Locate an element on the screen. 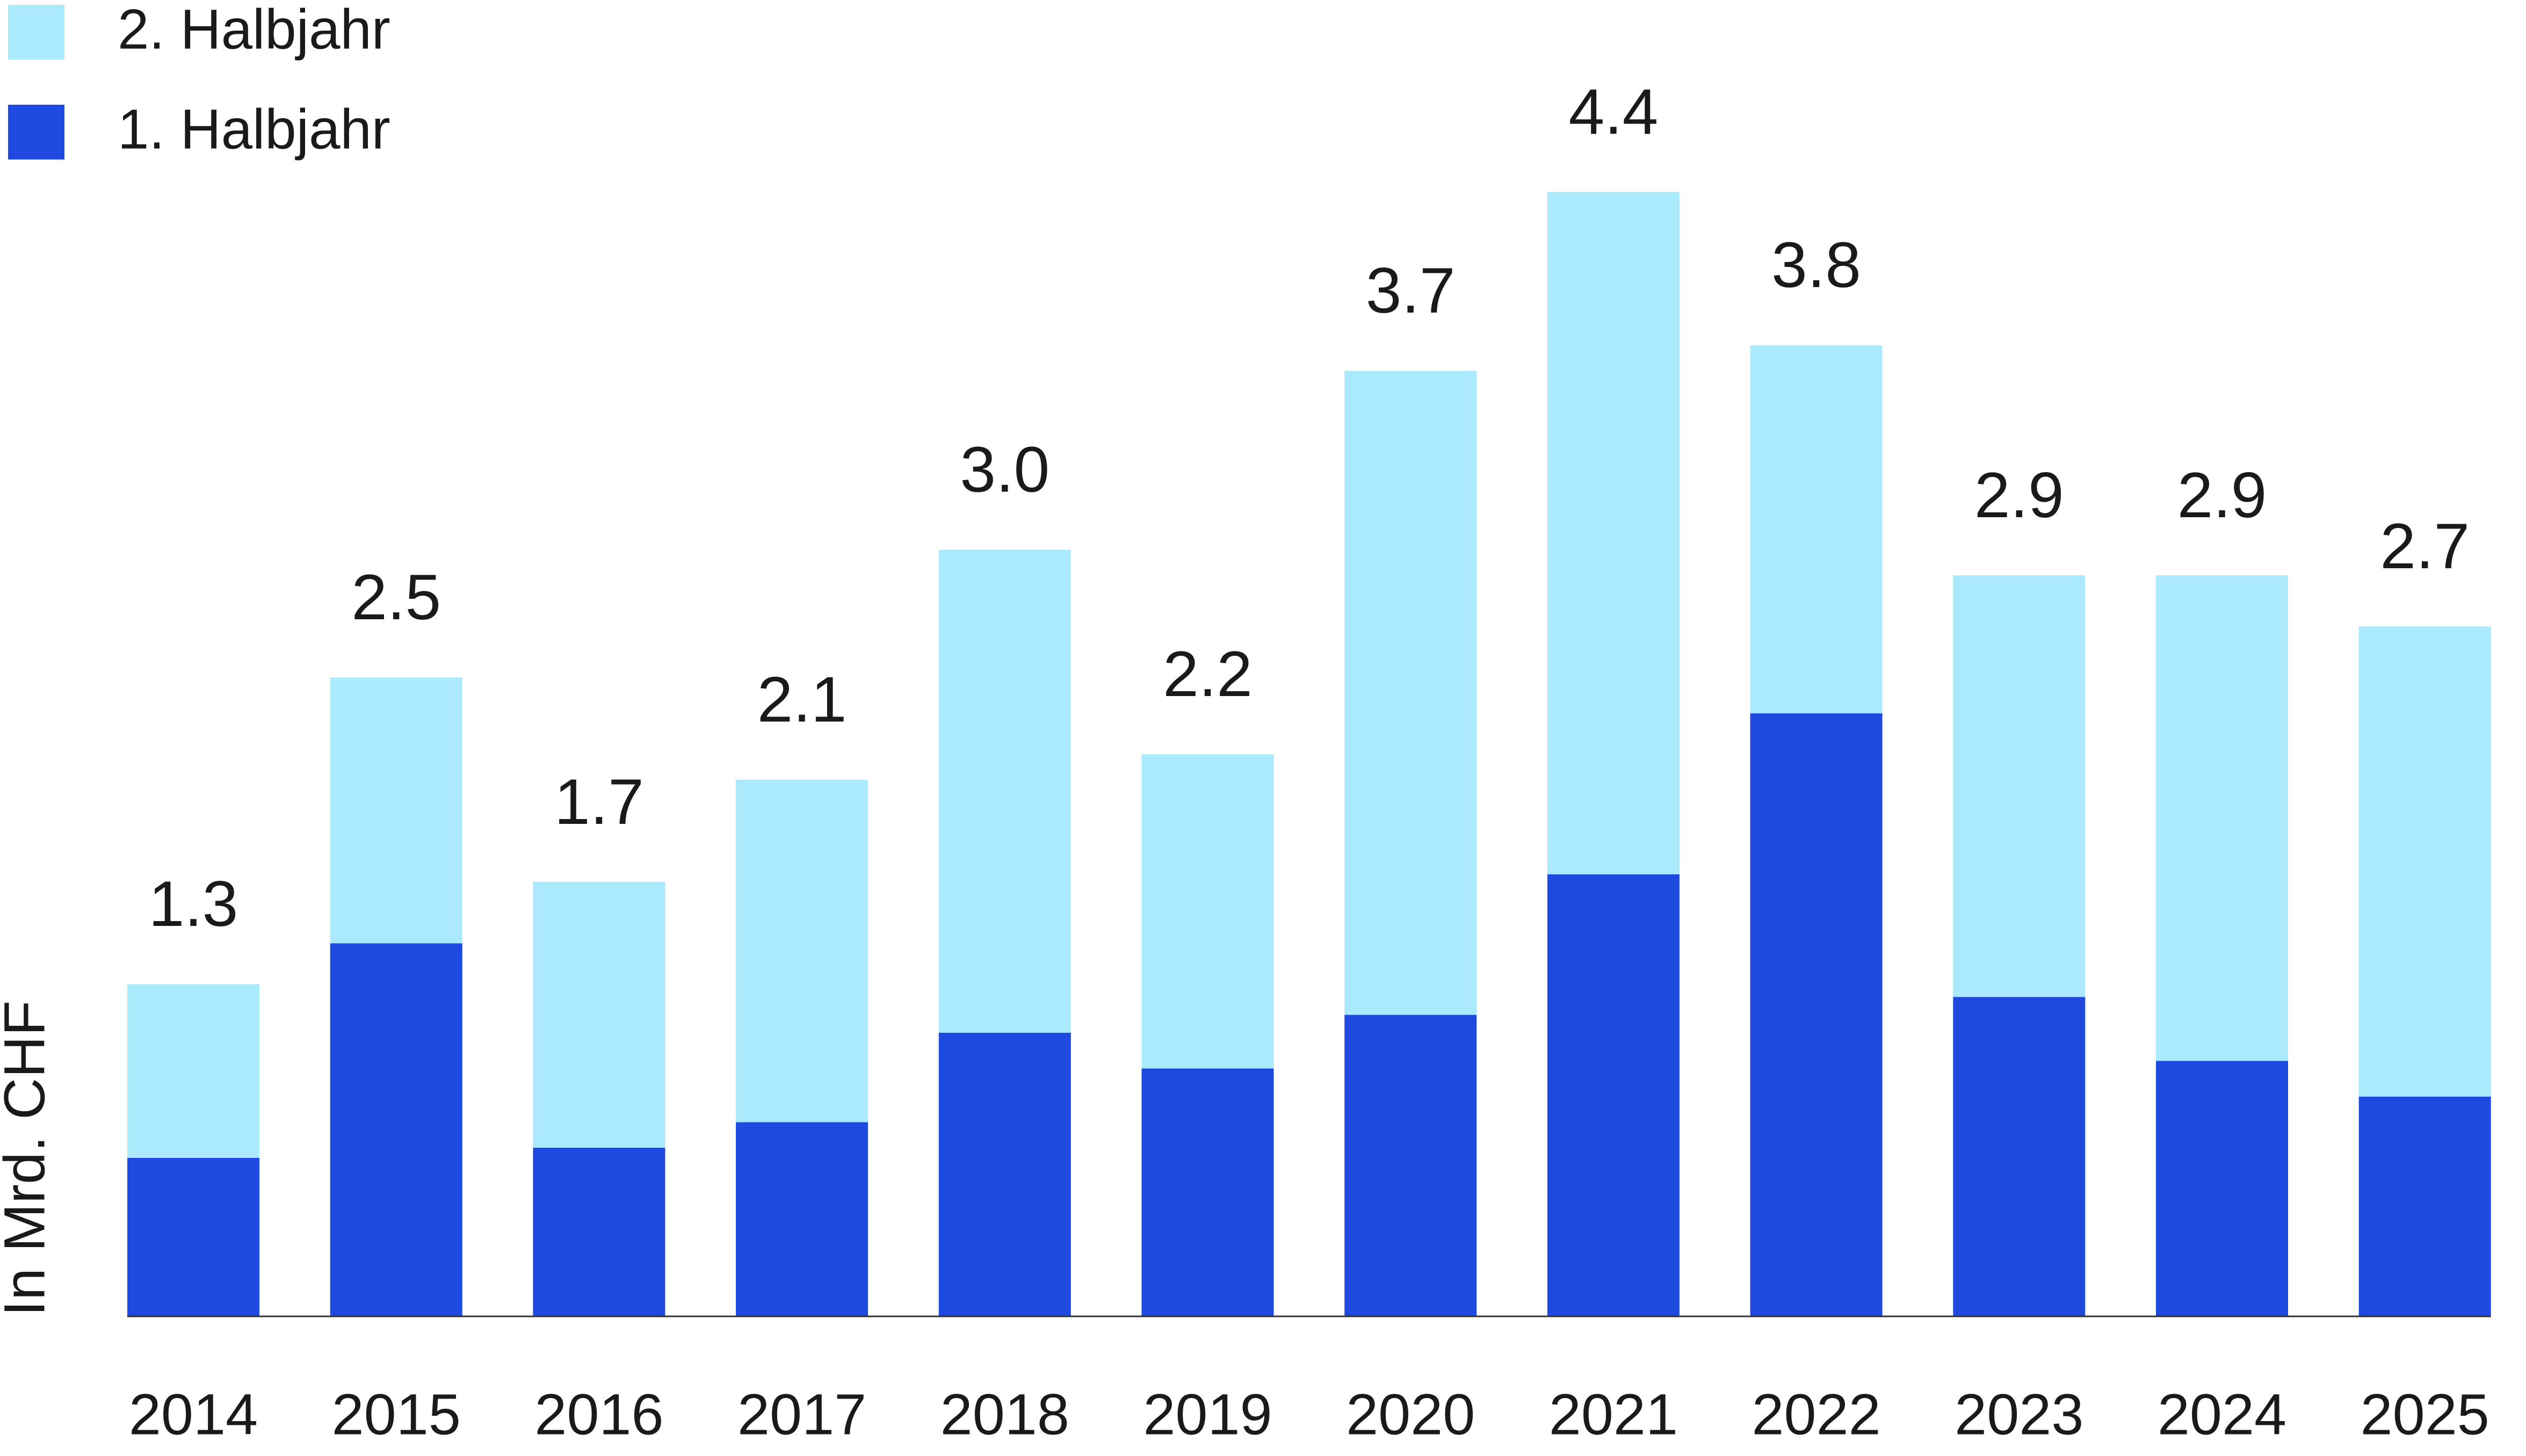  x-tick-label: 2015 is located at coordinates (397, 1414).